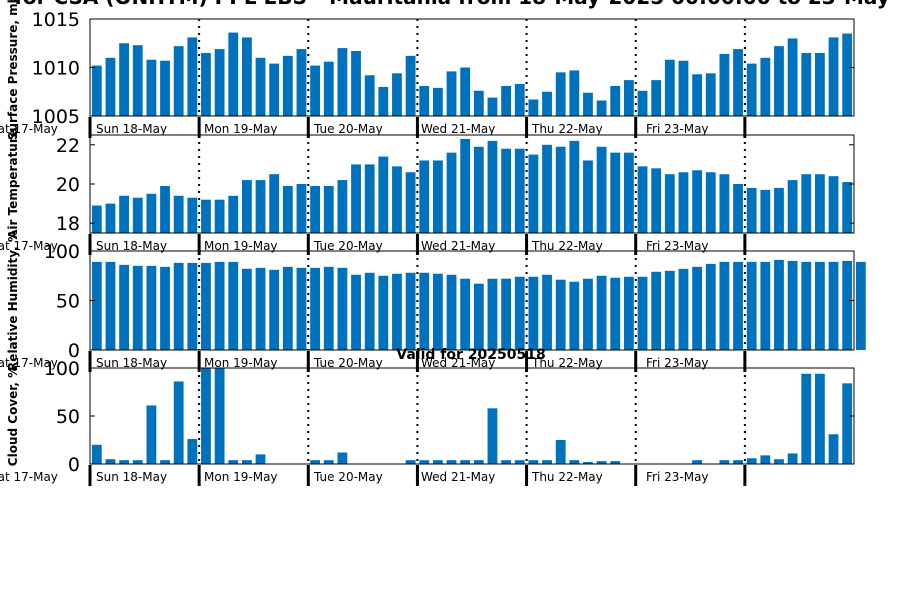 This screenshot has height=600, width=900. Describe the element at coordinates (13, 416) in the screenshot. I see `y-axis-label: Cloud Cover, %` at that location.